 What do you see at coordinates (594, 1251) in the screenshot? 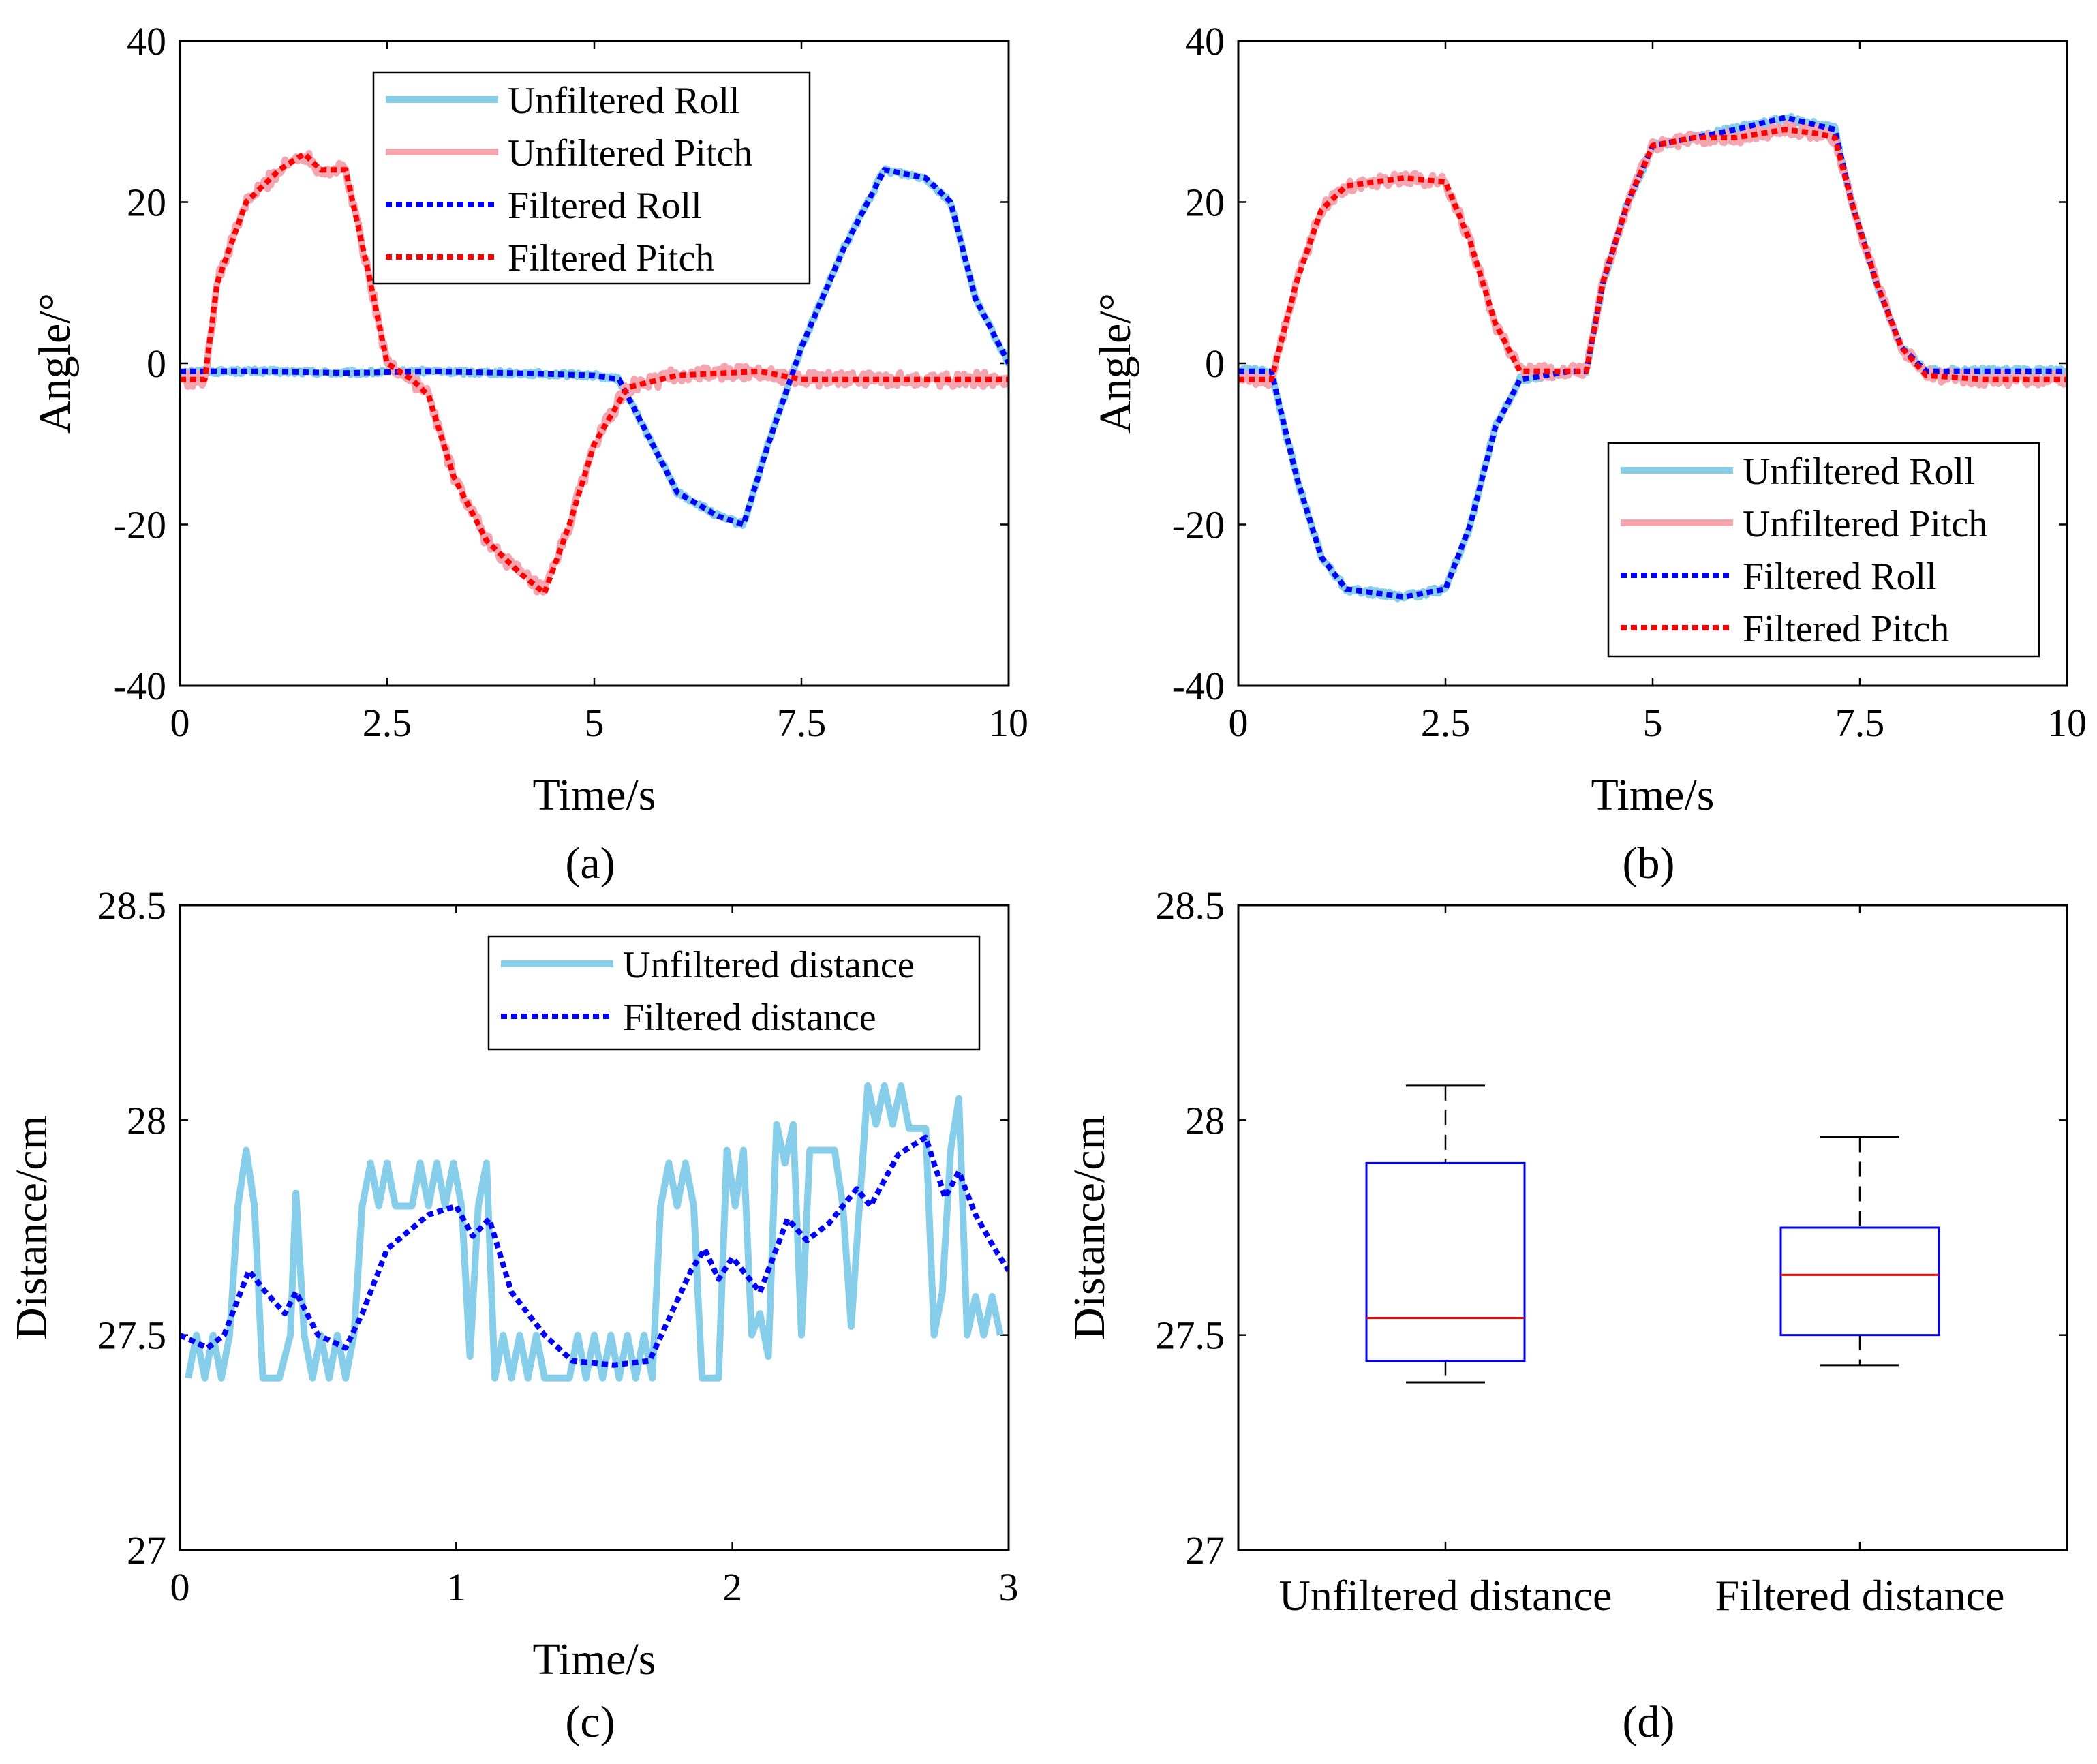
I see `series-line-filtered-distance` at bounding box center [594, 1251].